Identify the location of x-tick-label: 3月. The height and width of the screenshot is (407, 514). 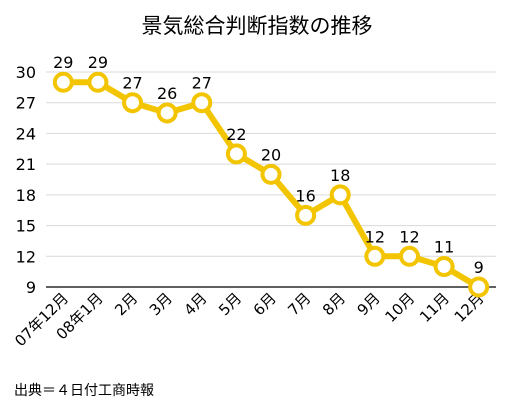
(161, 304).